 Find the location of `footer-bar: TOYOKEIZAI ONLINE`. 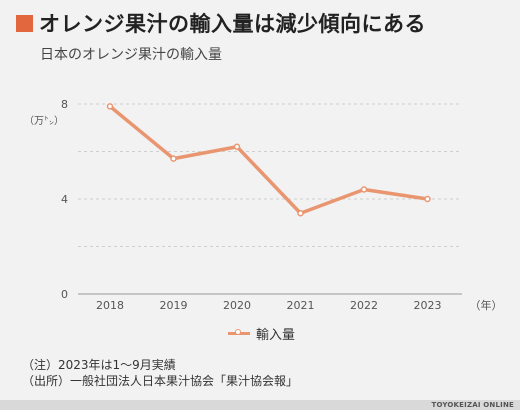

footer-bar: TOYOKEIZAI ONLINE is located at coordinates (260, 405).